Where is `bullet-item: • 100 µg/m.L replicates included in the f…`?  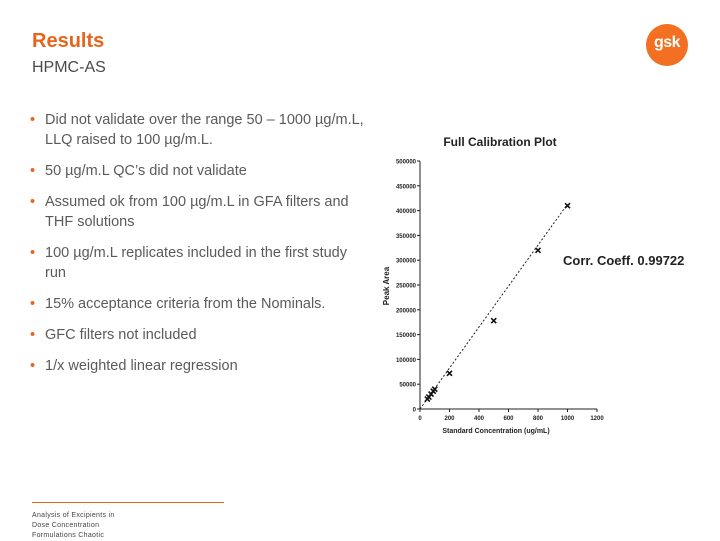 bullet-item: • 100 µg/m.L replicates included in the f… is located at coordinates (197, 263).